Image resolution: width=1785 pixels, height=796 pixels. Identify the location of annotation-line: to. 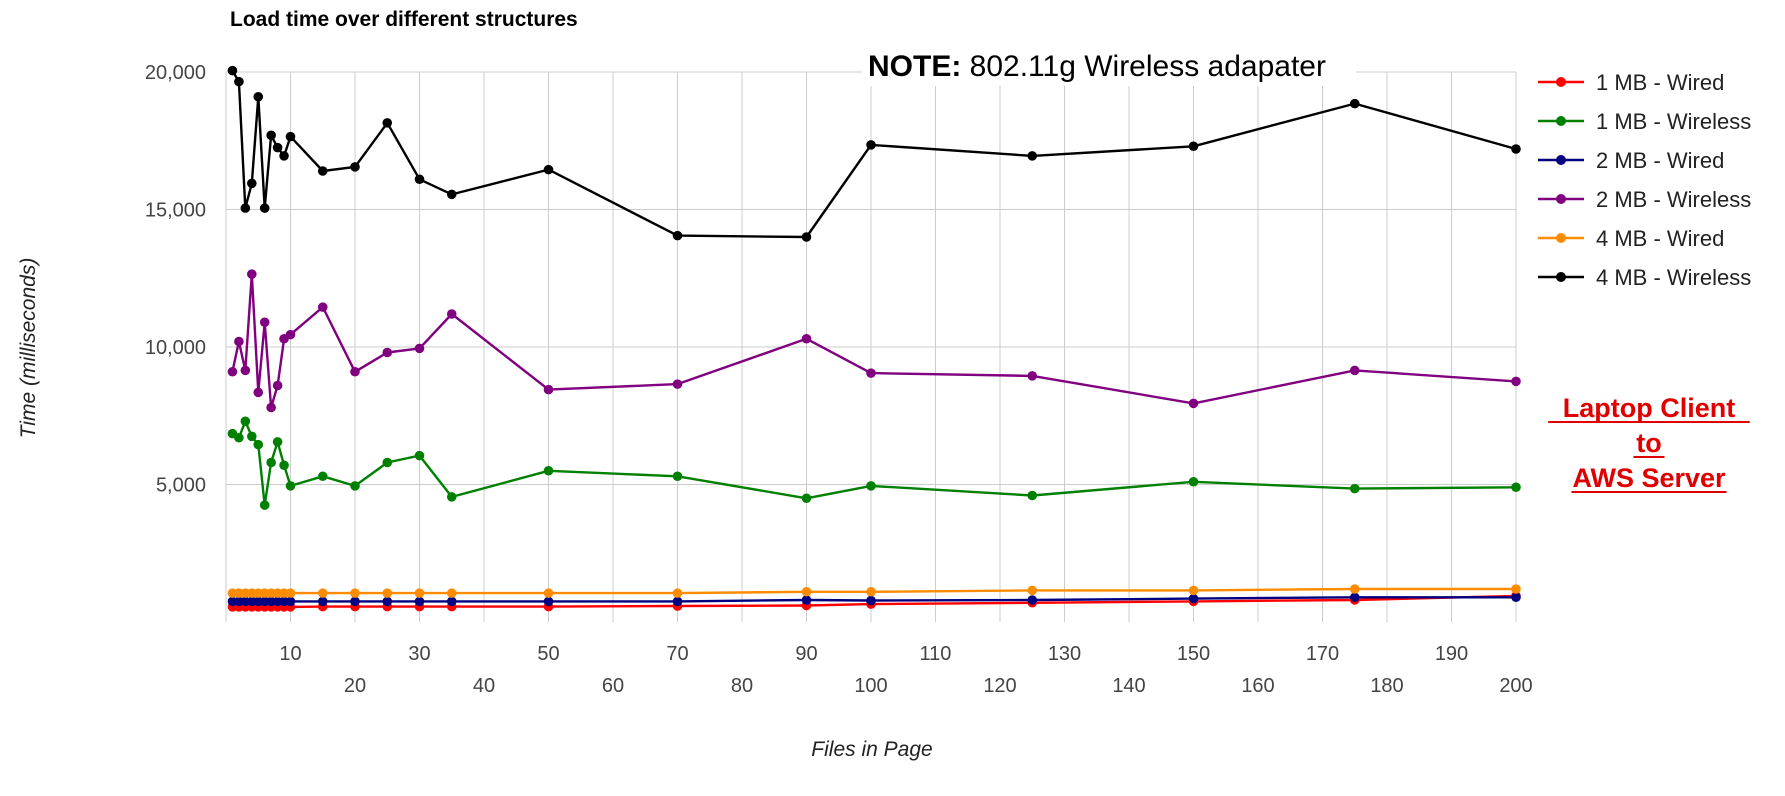
(1648, 443).